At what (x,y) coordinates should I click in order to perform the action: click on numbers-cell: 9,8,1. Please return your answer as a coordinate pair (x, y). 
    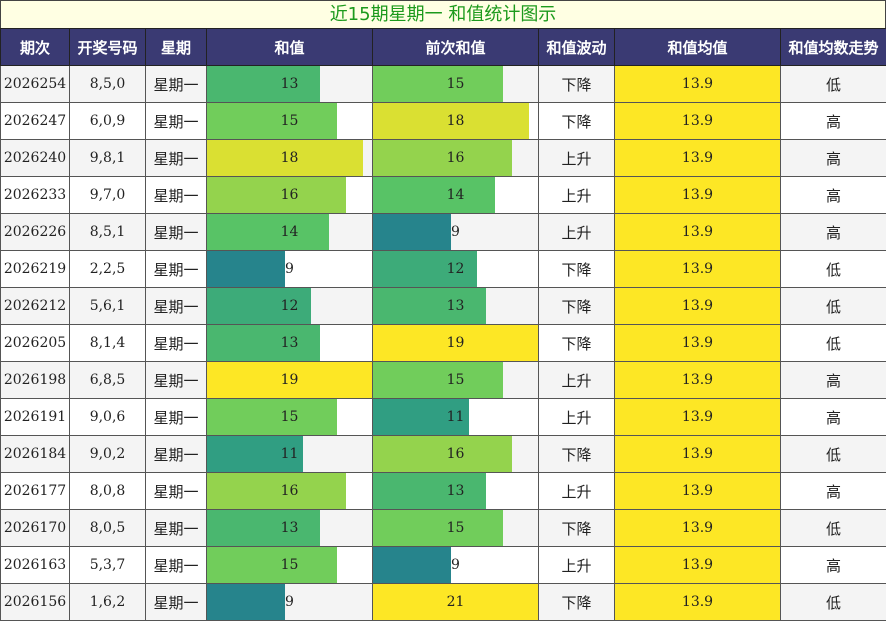
    Looking at the image, I should click on (107, 158).